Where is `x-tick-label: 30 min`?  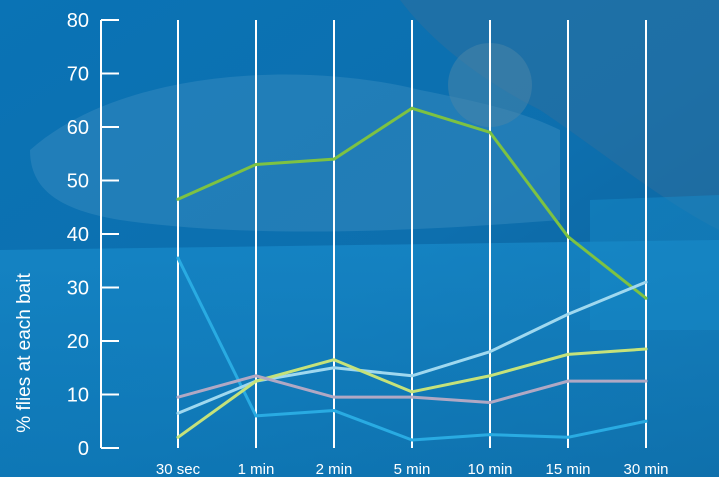
x-tick-label: 30 min is located at coordinates (645, 469).